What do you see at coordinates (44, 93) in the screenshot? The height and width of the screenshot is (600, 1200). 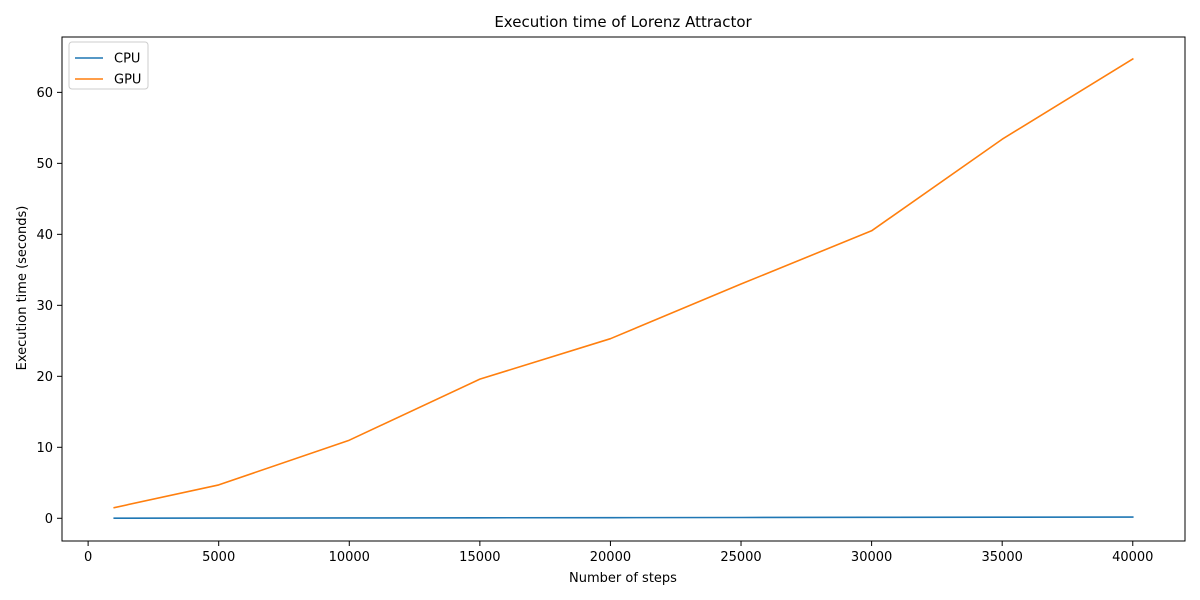 I see `y-tick-label: 60` at bounding box center [44, 93].